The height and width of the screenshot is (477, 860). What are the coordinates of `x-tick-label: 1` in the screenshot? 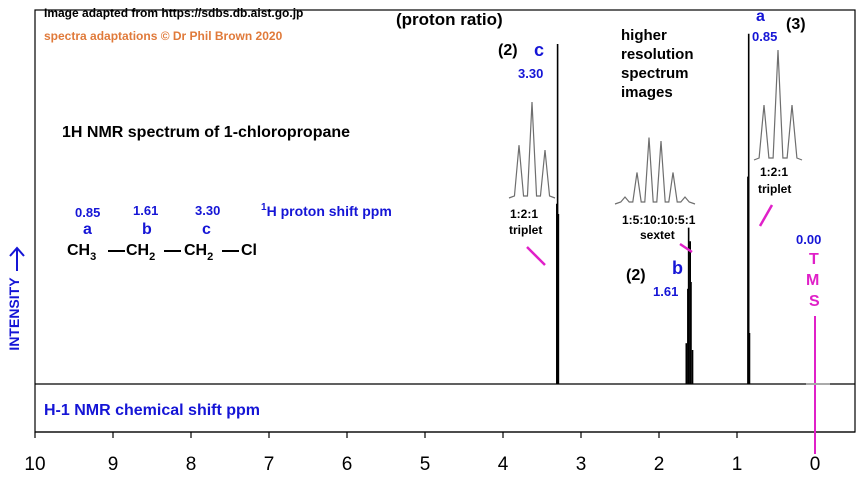 It's located at (737, 464).